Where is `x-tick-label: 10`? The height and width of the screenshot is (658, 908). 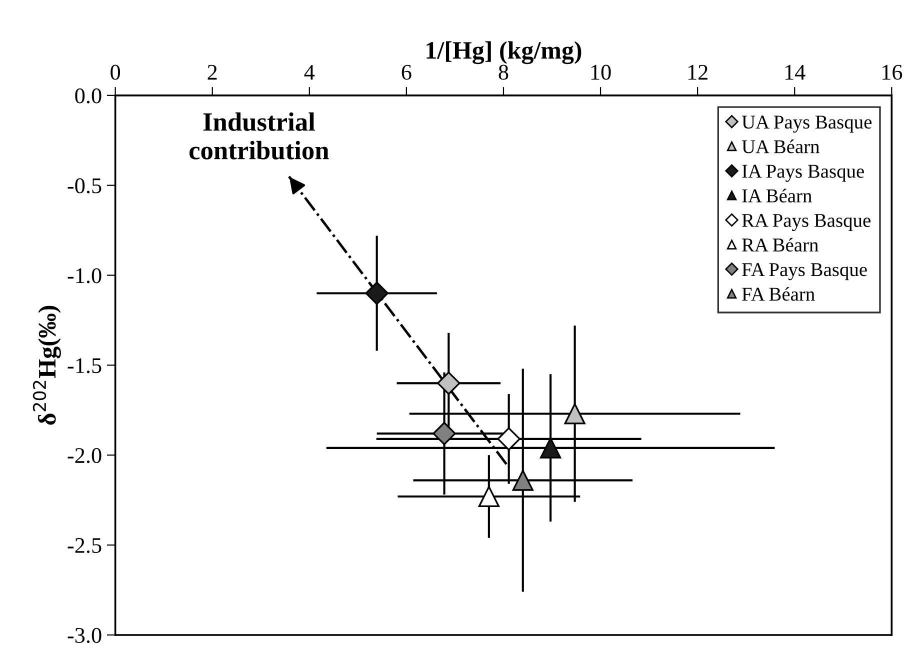
x-tick-label: 10 is located at coordinates (601, 72).